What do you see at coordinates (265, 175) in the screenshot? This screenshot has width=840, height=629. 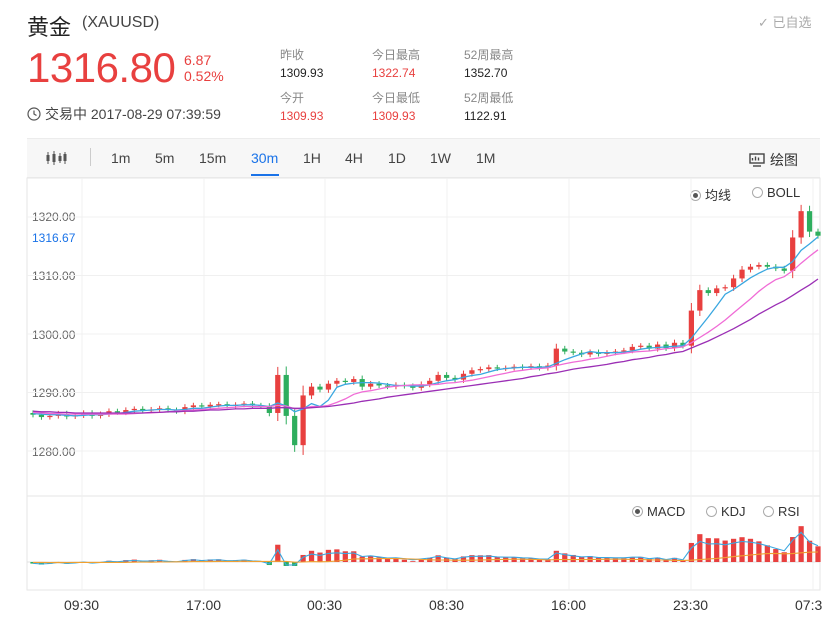 I see `active-tab-indicator` at bounding box center [265, 175].